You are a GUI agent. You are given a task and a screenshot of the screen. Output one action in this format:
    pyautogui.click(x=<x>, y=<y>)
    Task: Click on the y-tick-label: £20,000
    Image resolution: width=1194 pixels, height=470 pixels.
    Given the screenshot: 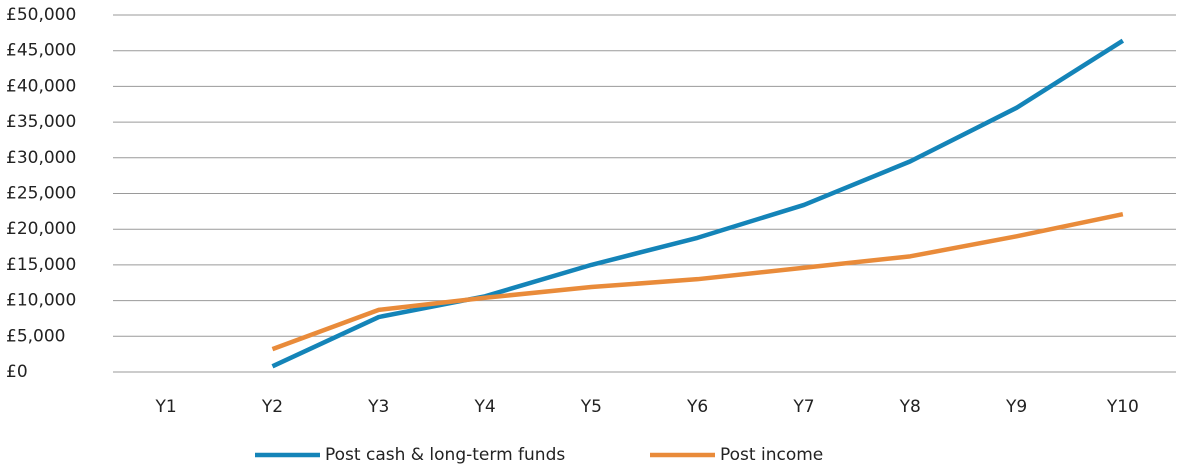 What is the action you would take?
    pyautogui.click(x=41, y=229)
    